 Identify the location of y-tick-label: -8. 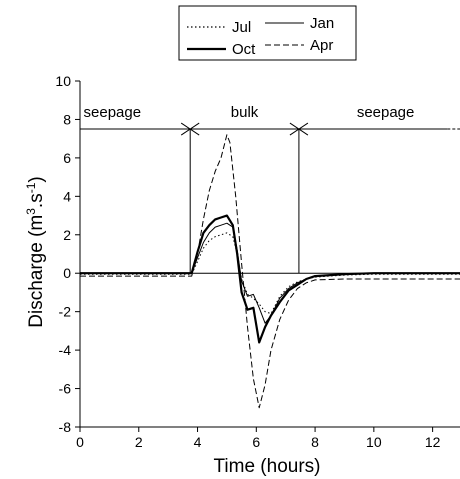
(65, 427).